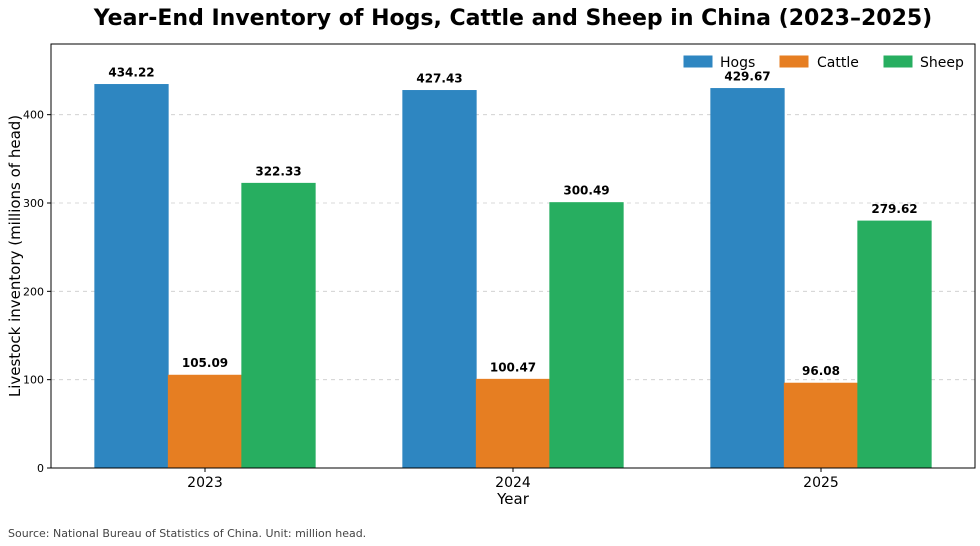 This screenshot has width=980, height=546. Describe the element at coordinates (821, 483) in the screenshot. I see `x-tick-label: 2025` at that location.